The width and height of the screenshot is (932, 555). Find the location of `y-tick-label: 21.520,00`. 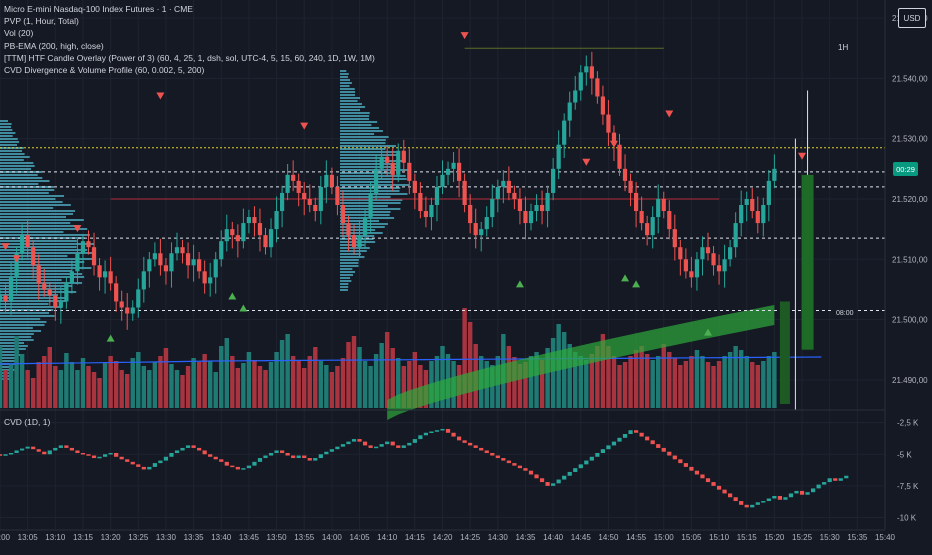

y-tick-label: 21.520,00 is located at coordinates (910, 199).